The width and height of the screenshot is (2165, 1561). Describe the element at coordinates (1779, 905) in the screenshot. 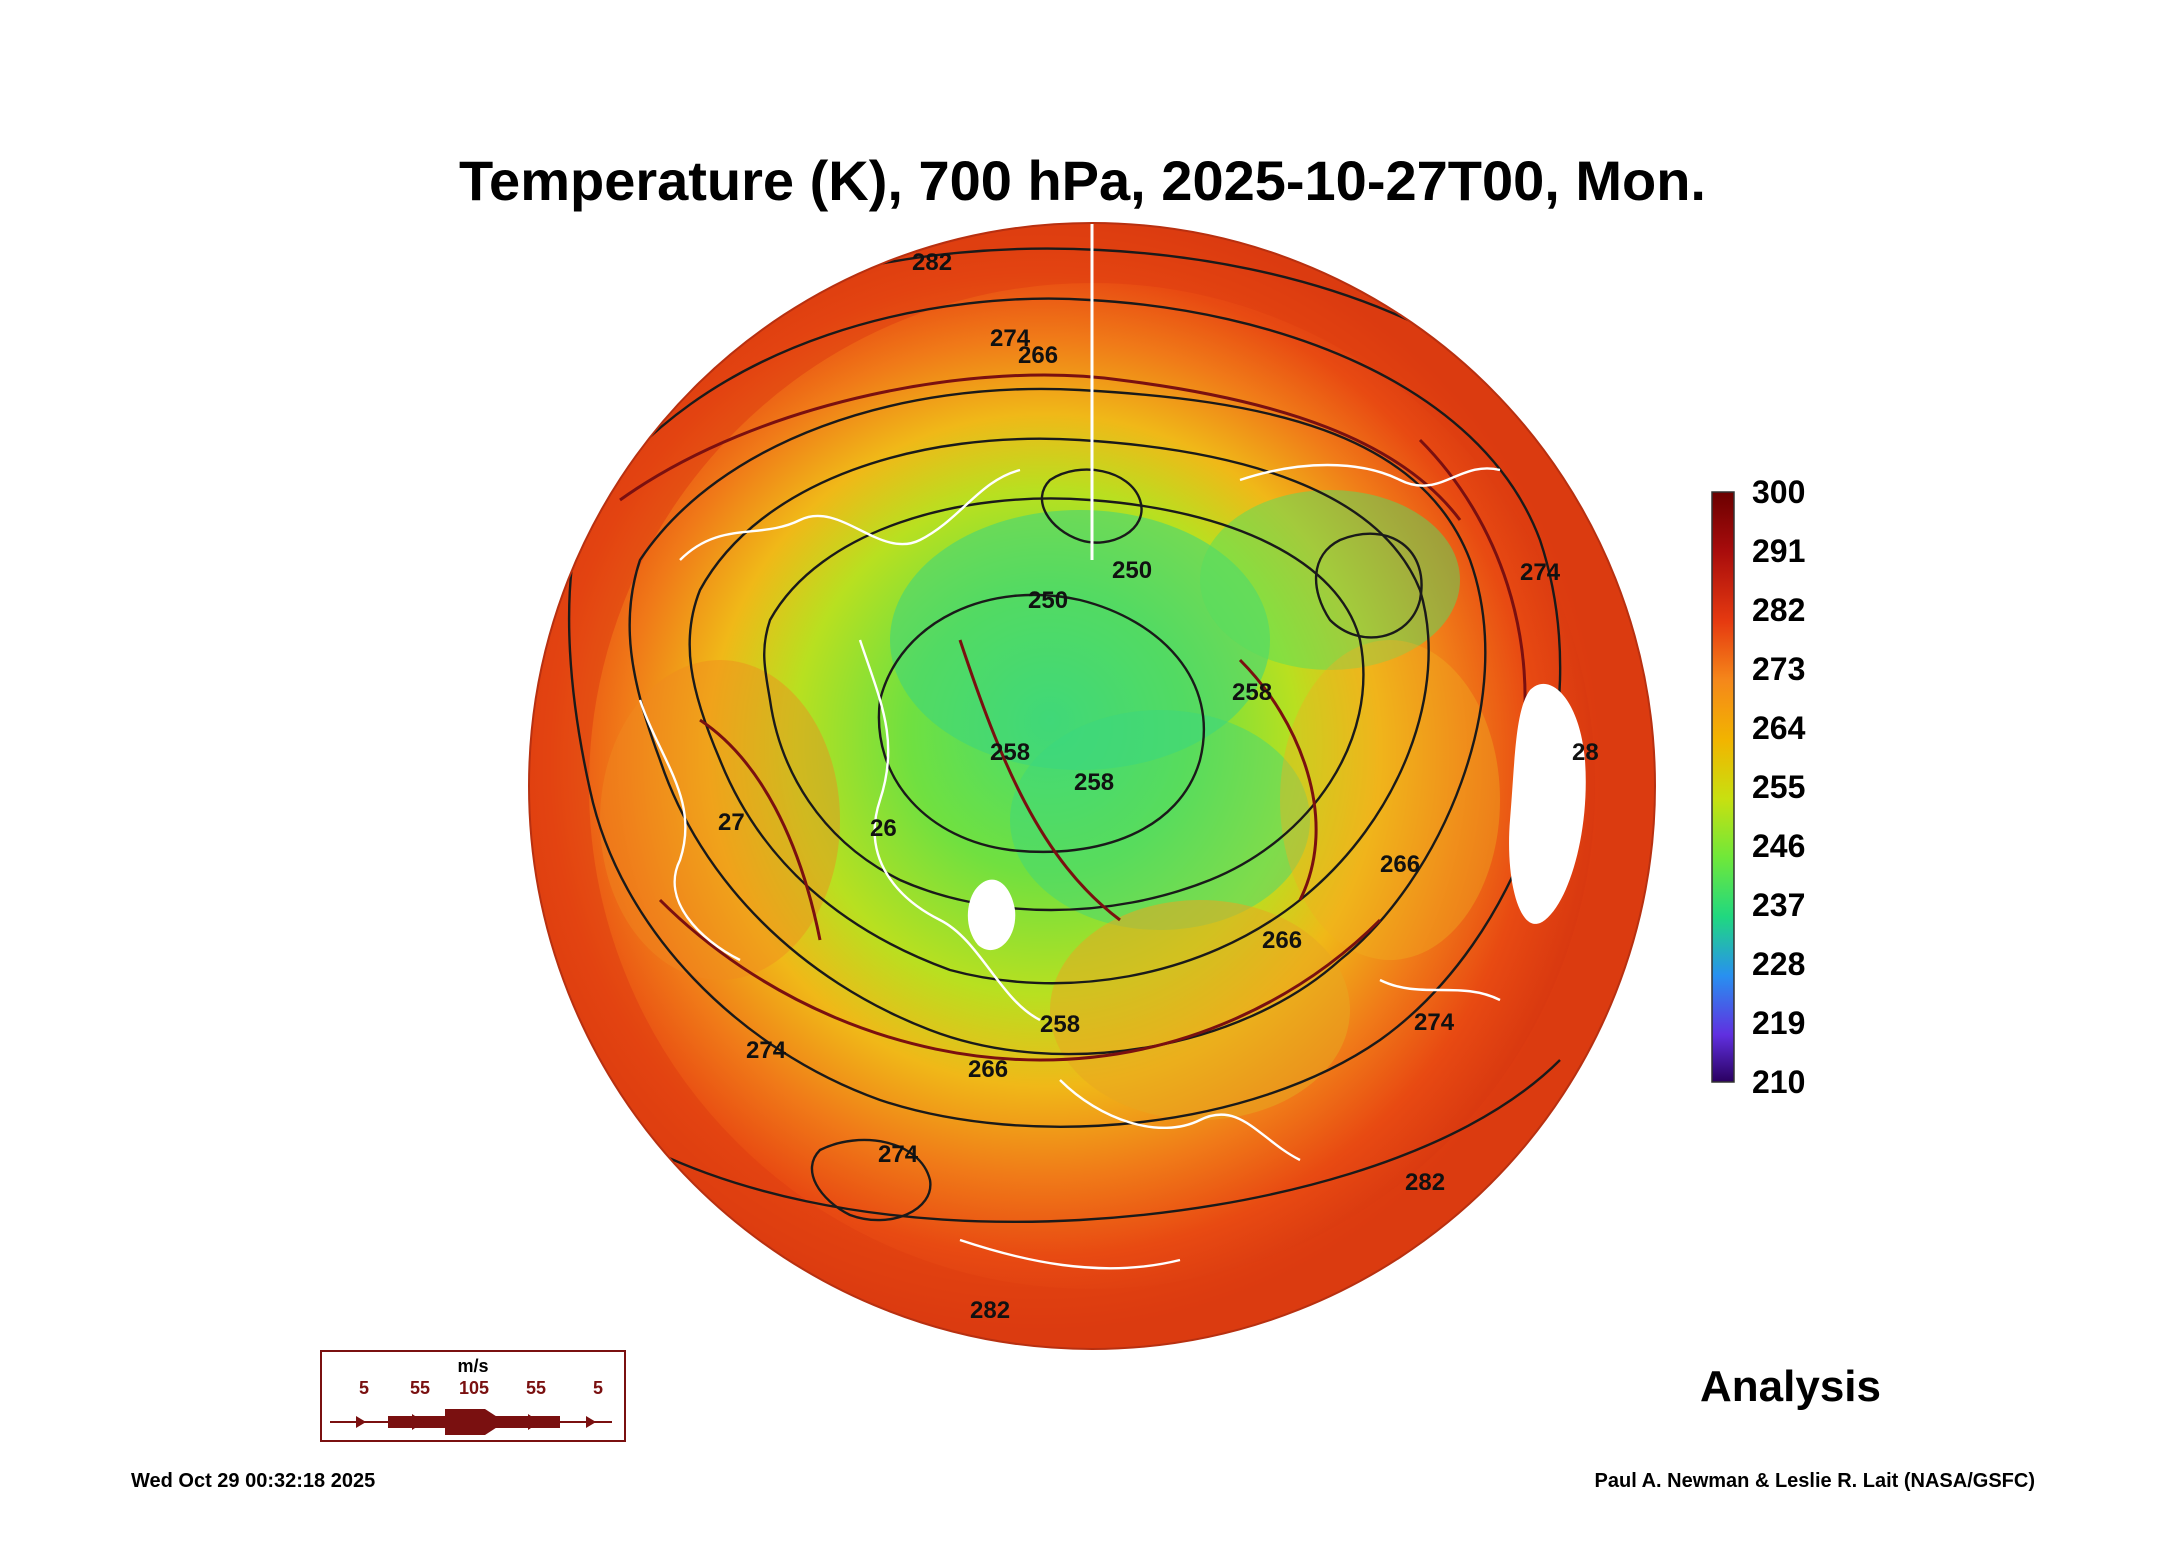

I see `colorbar-tick: 237` at that location.